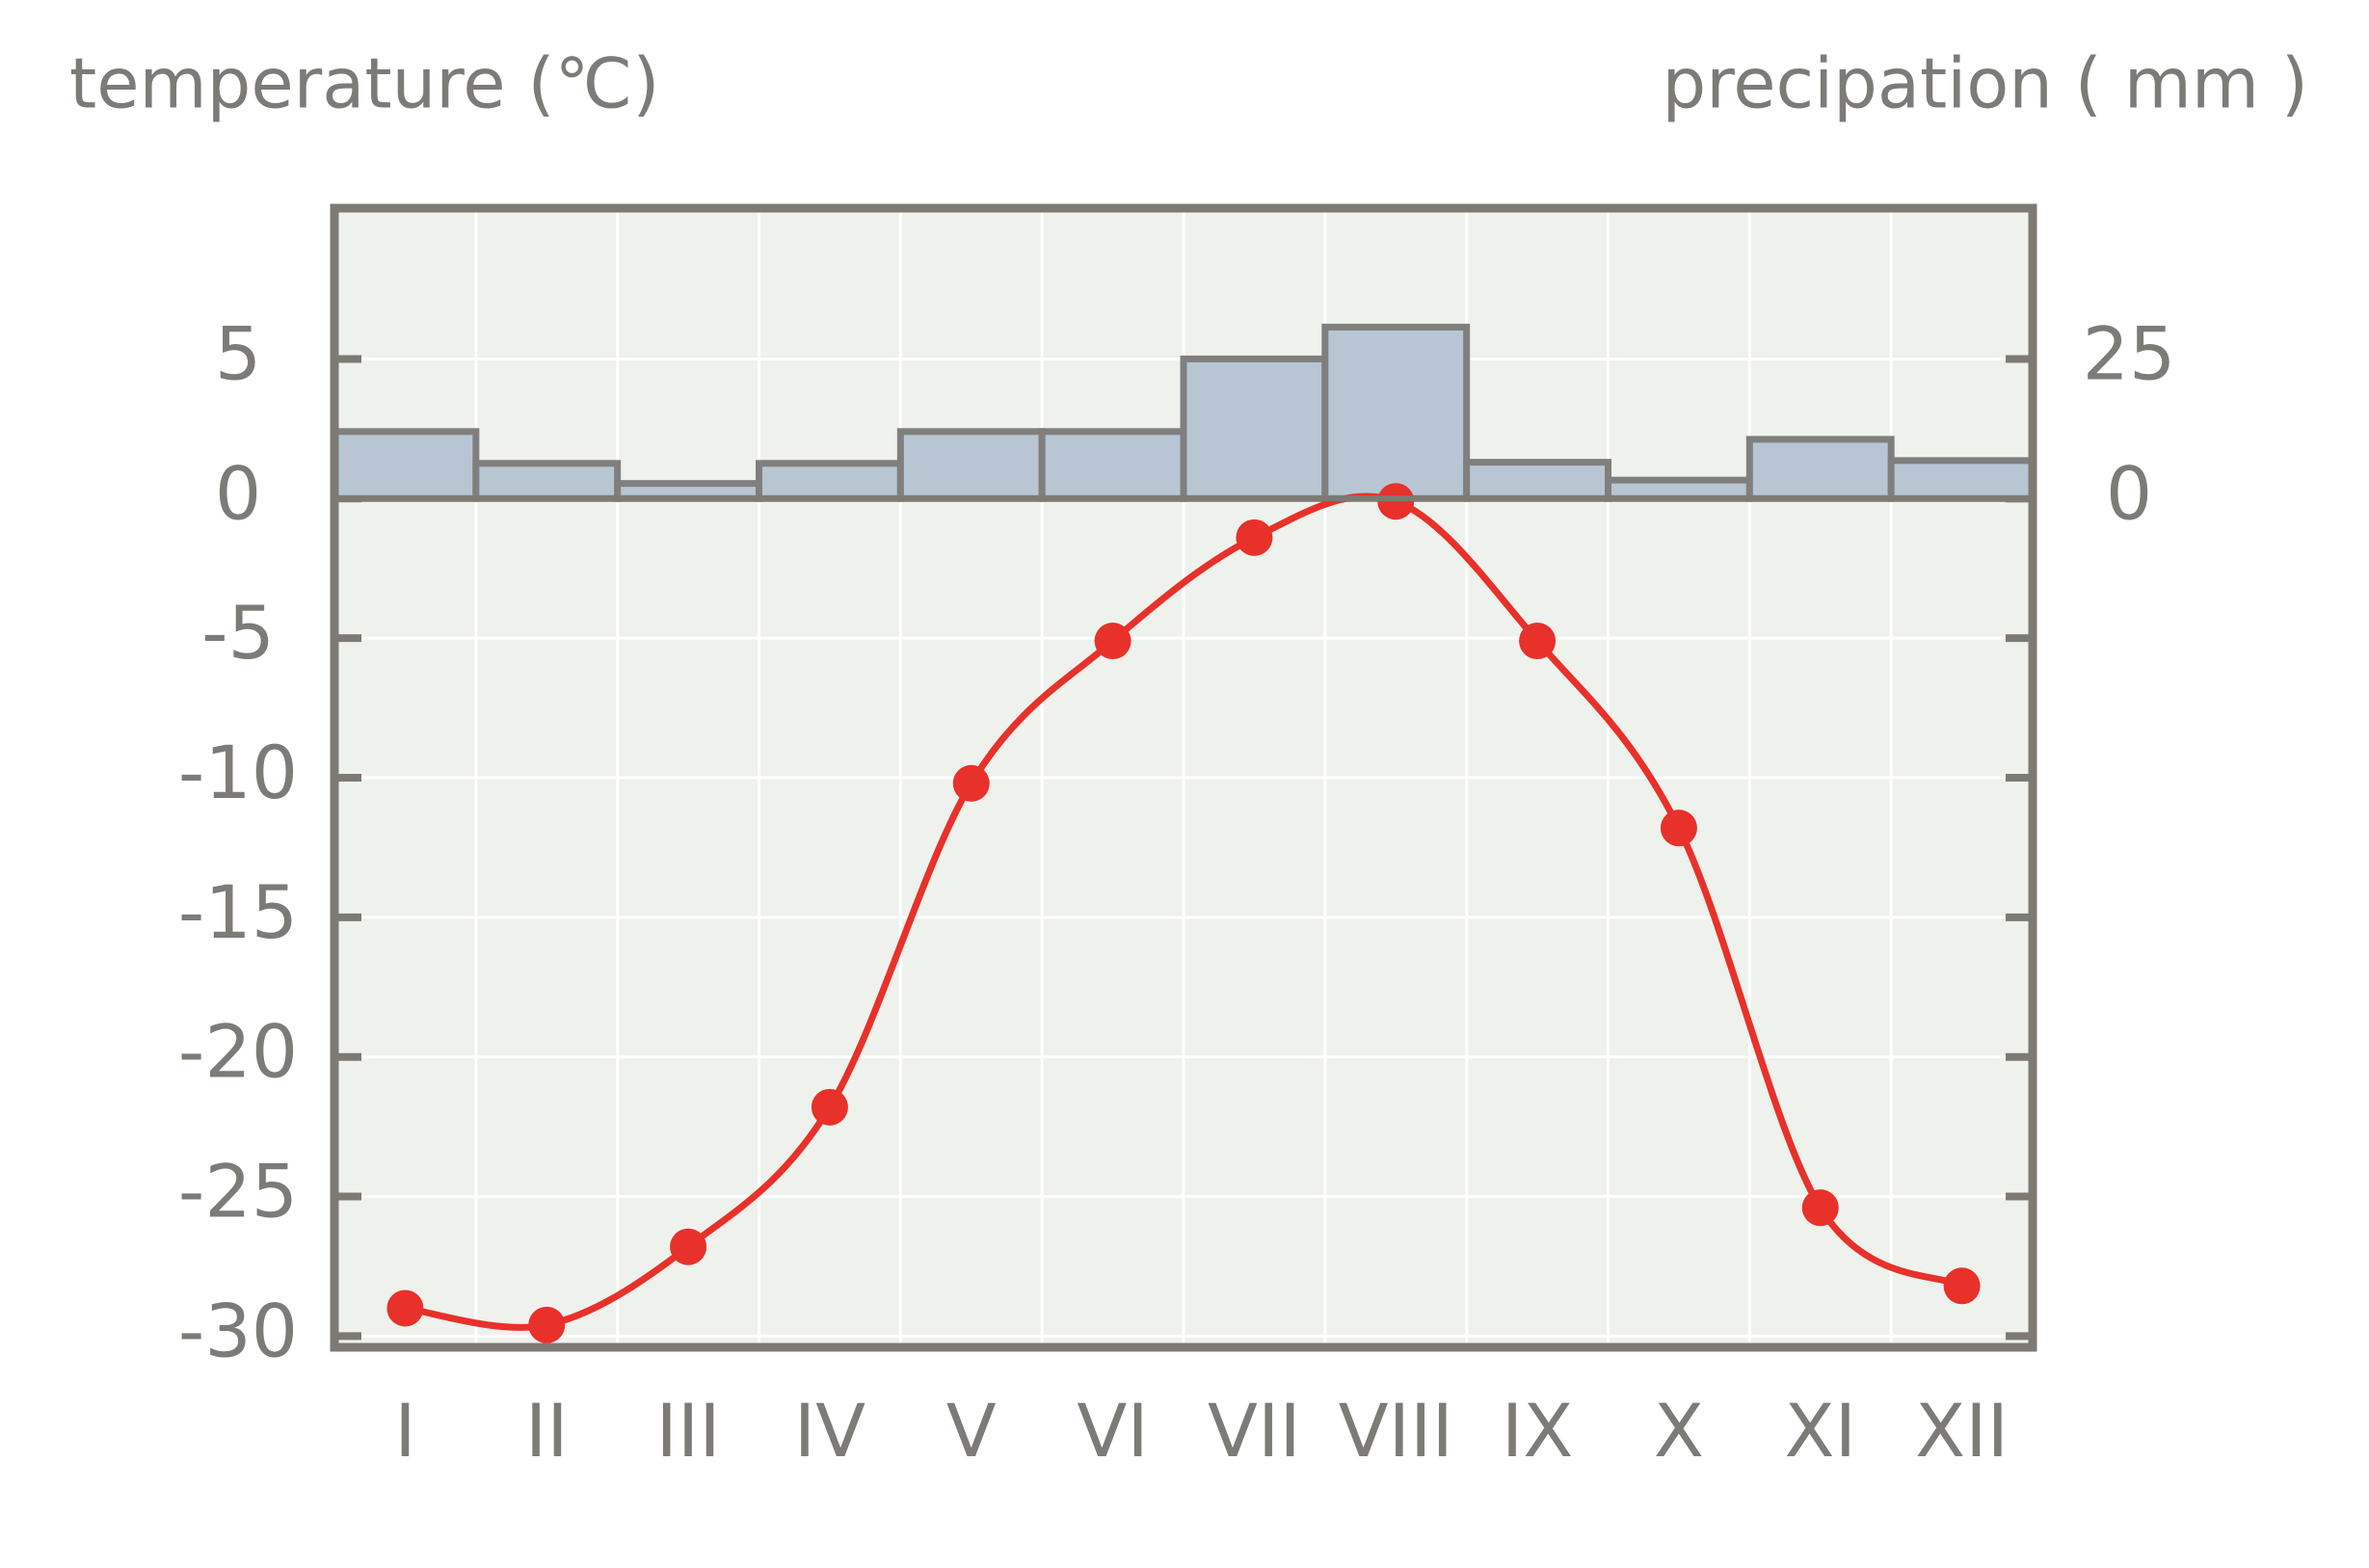  Describe the element at coordinates (1820, 1431) in the screenshot. I see `x-tick-label: XI` at that location.